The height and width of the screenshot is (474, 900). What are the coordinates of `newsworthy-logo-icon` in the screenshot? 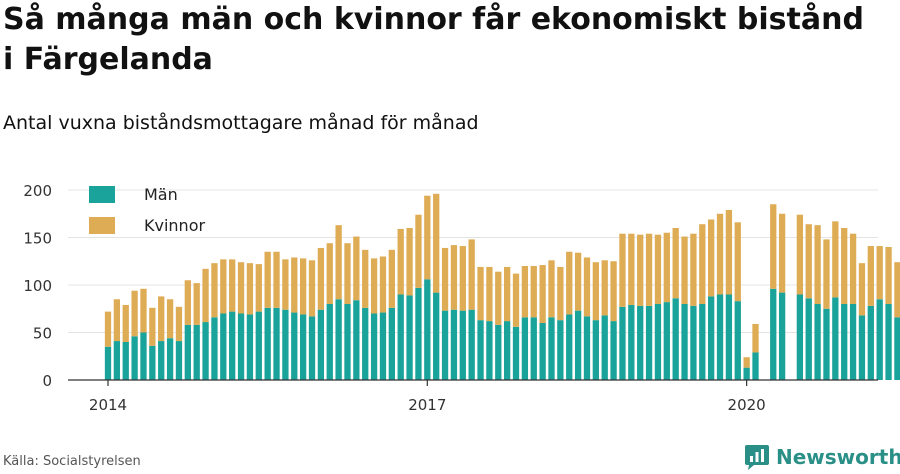 It's located at (757, 457).